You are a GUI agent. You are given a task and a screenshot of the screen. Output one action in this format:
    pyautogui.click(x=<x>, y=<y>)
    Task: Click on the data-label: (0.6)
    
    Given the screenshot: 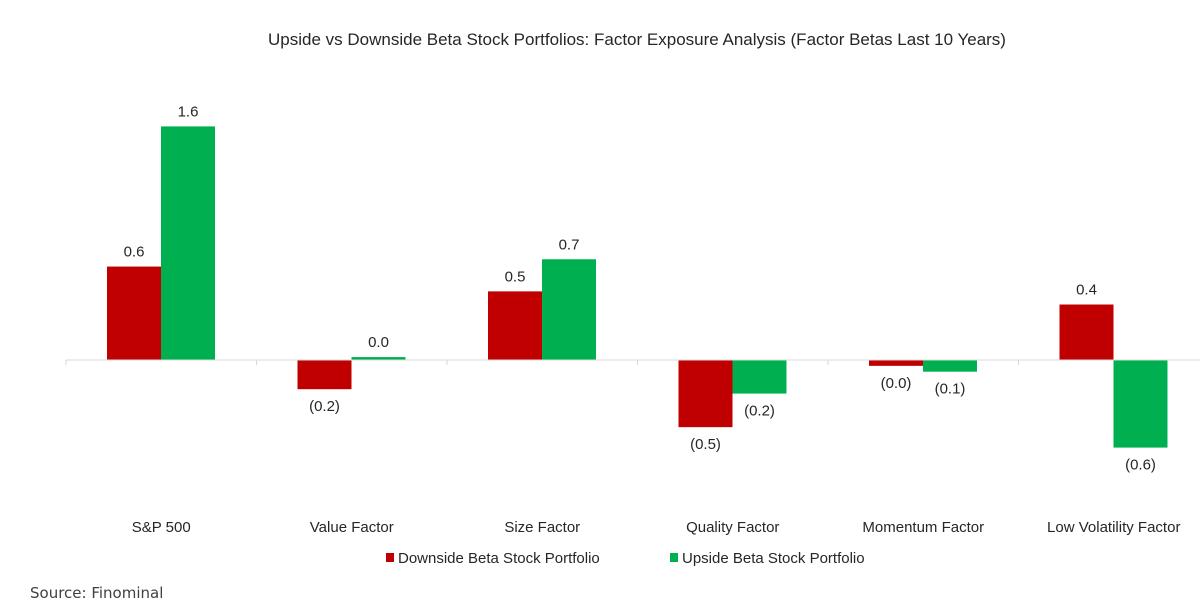 What is the action you would take?
    pyautogui.click(x=1140, y=465)
    